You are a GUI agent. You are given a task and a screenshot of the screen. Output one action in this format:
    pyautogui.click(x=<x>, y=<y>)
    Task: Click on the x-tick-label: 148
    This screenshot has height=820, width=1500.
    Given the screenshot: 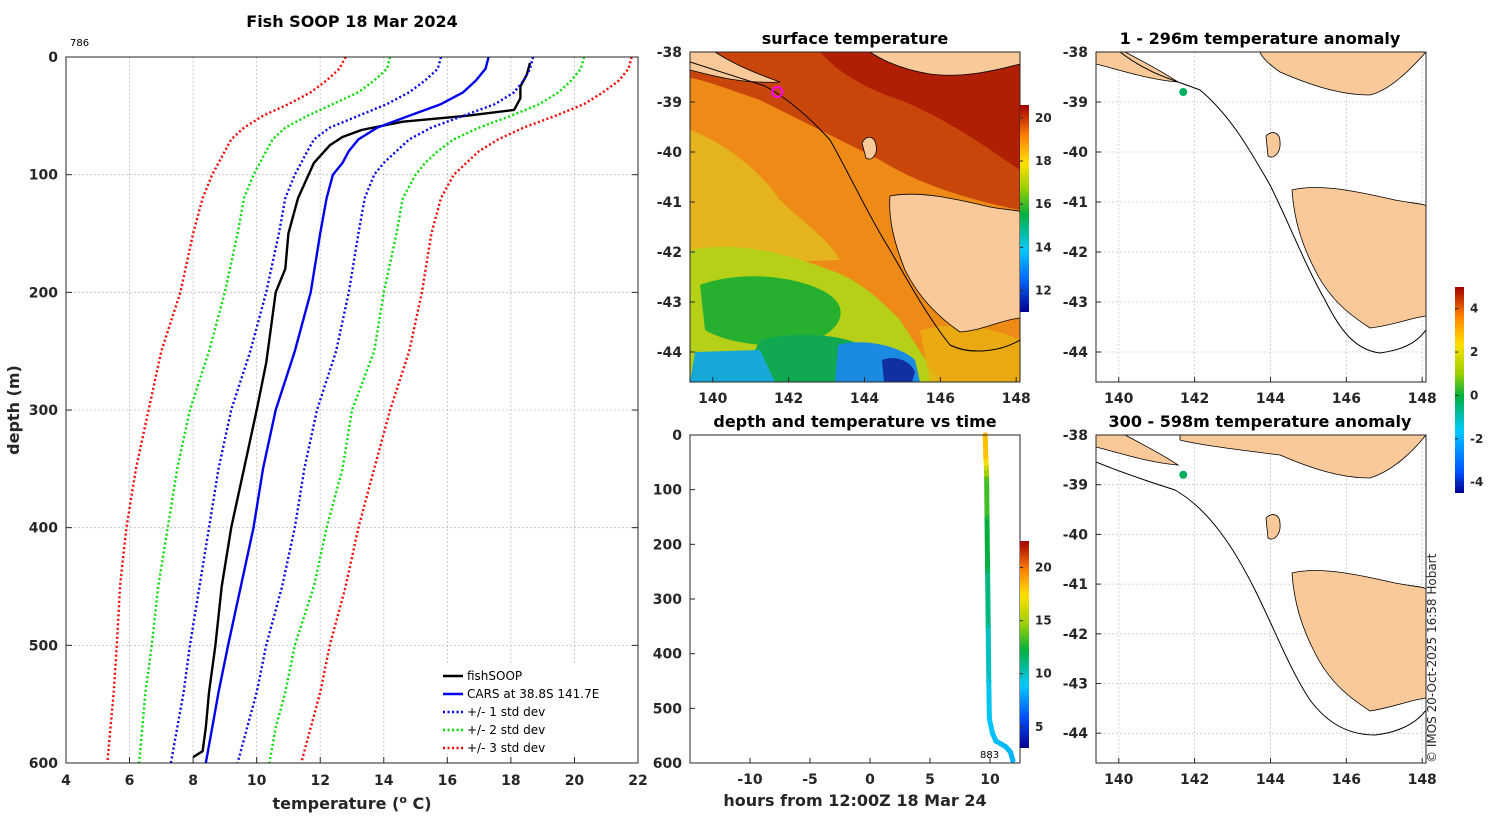 What is the action you would take?
    pyautogui.click(x=1016, y=399)
    